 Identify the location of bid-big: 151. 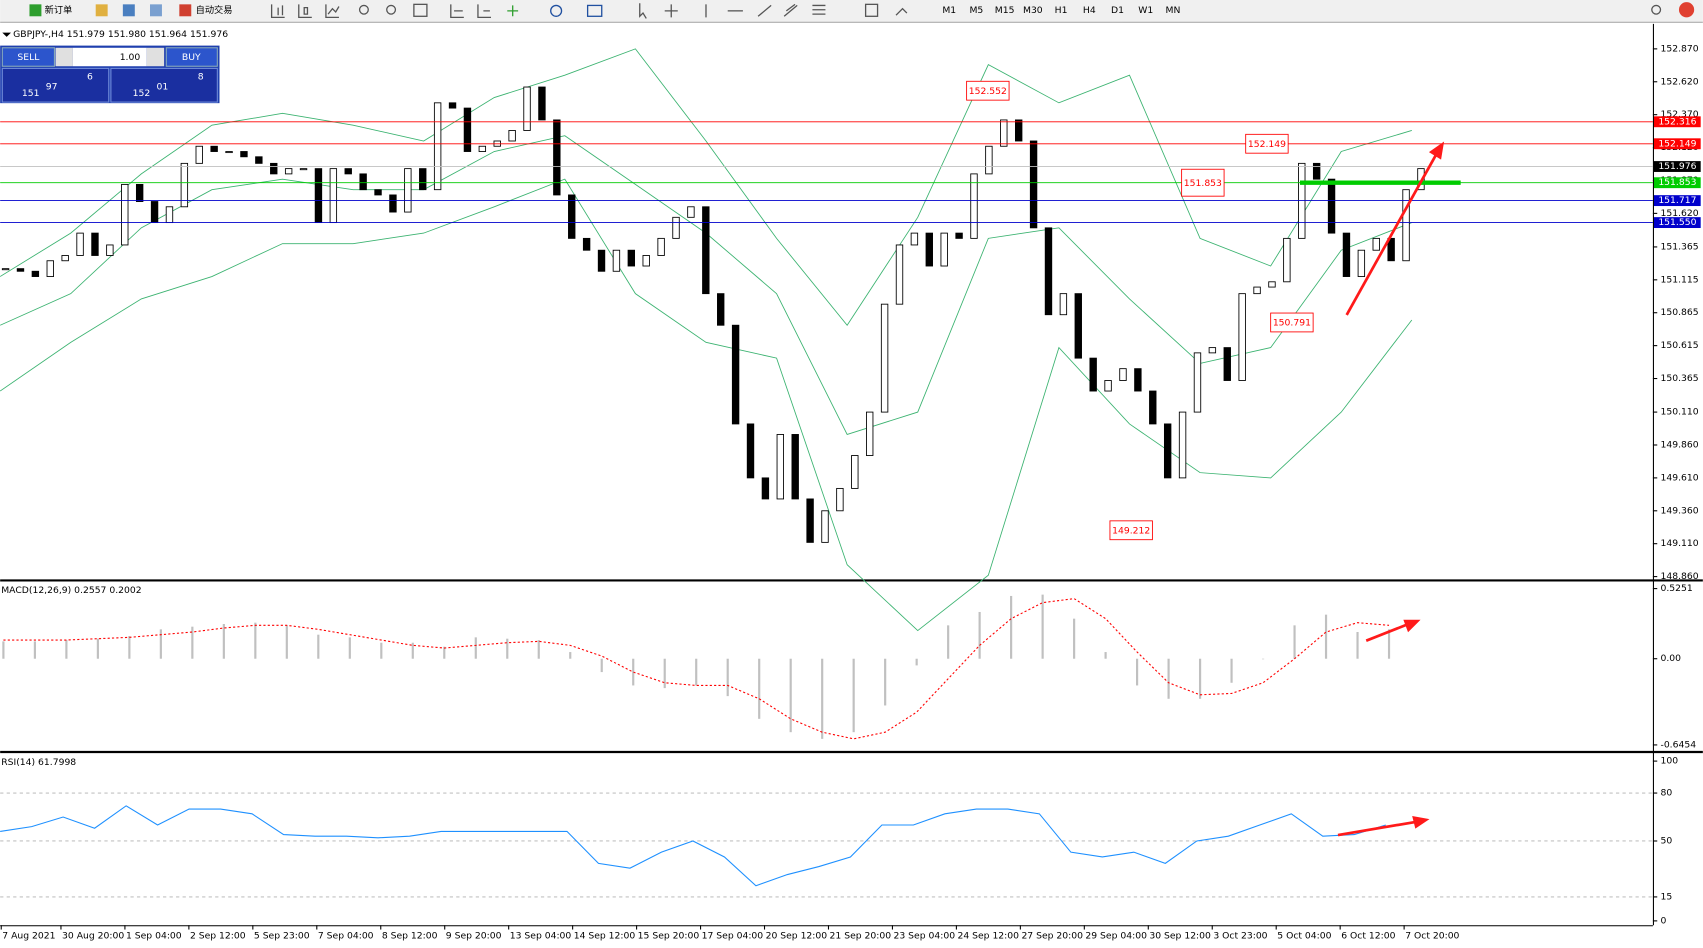
(31, 93).